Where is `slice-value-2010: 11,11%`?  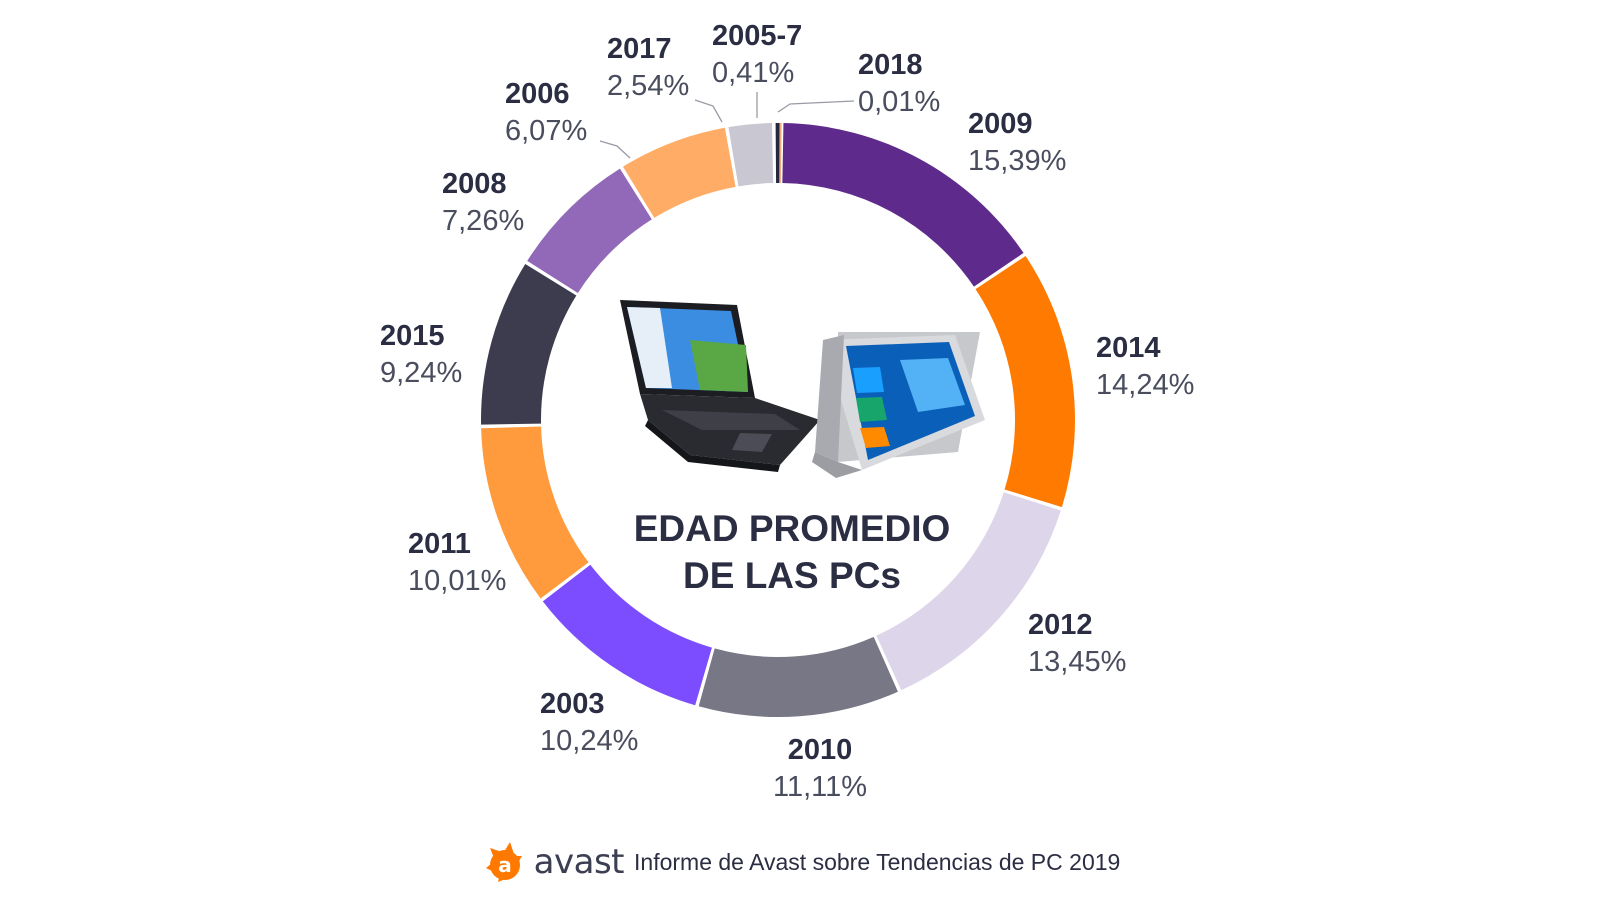 slice-value-2010: 11,11% is located at coordinates (820, 787).